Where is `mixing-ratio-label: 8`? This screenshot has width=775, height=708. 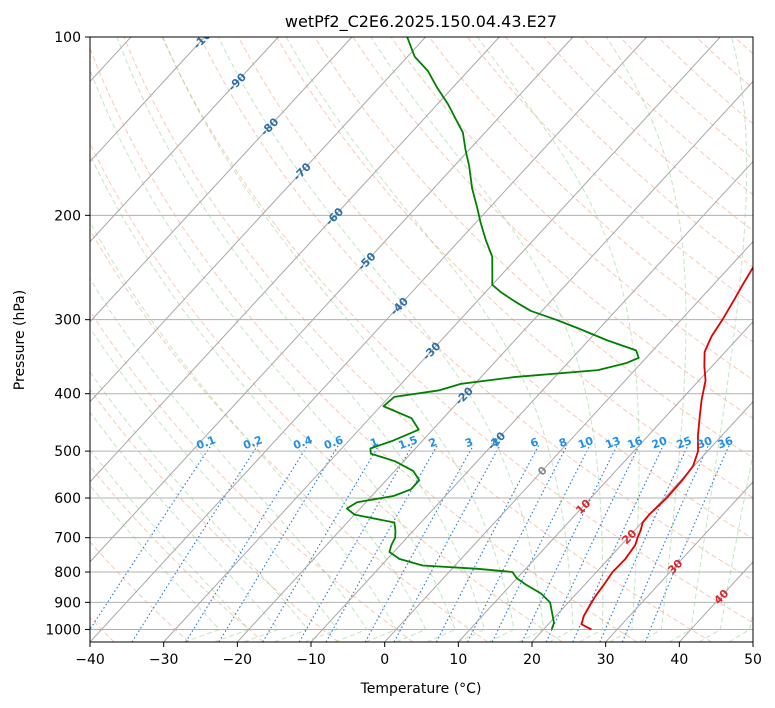
mixing-ratio-label: 8 is located at coordinates (563, 442).